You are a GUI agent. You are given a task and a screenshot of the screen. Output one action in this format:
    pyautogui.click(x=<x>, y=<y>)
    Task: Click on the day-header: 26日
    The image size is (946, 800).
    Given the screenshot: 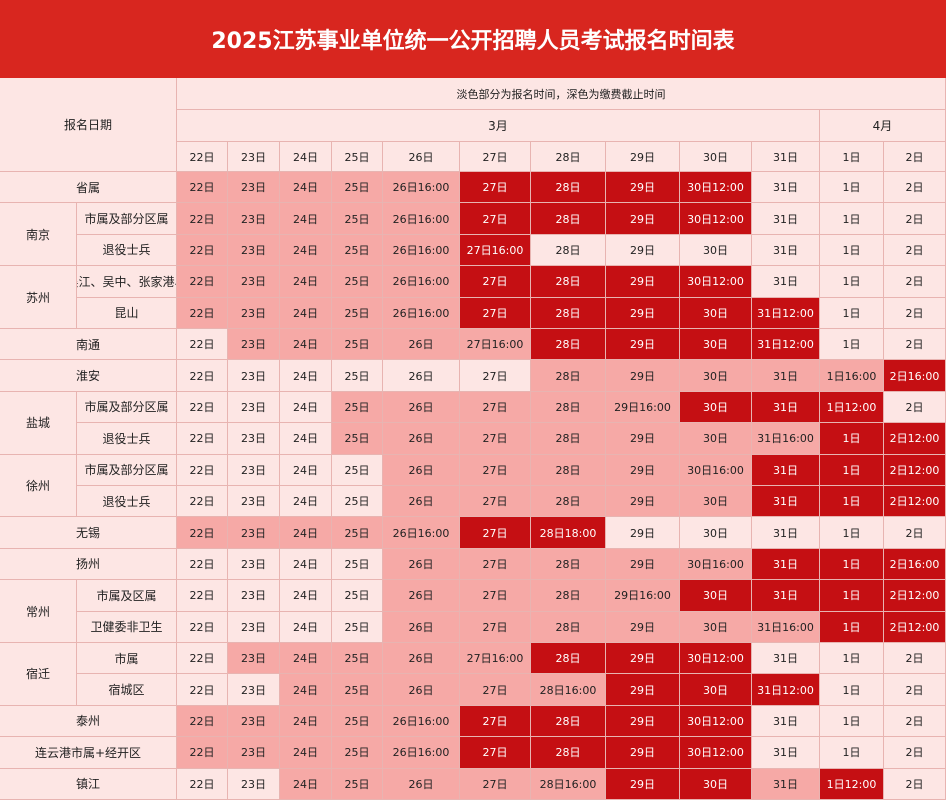 What is the action you would take?
    pyautogui.click(x=421, y=157)
    